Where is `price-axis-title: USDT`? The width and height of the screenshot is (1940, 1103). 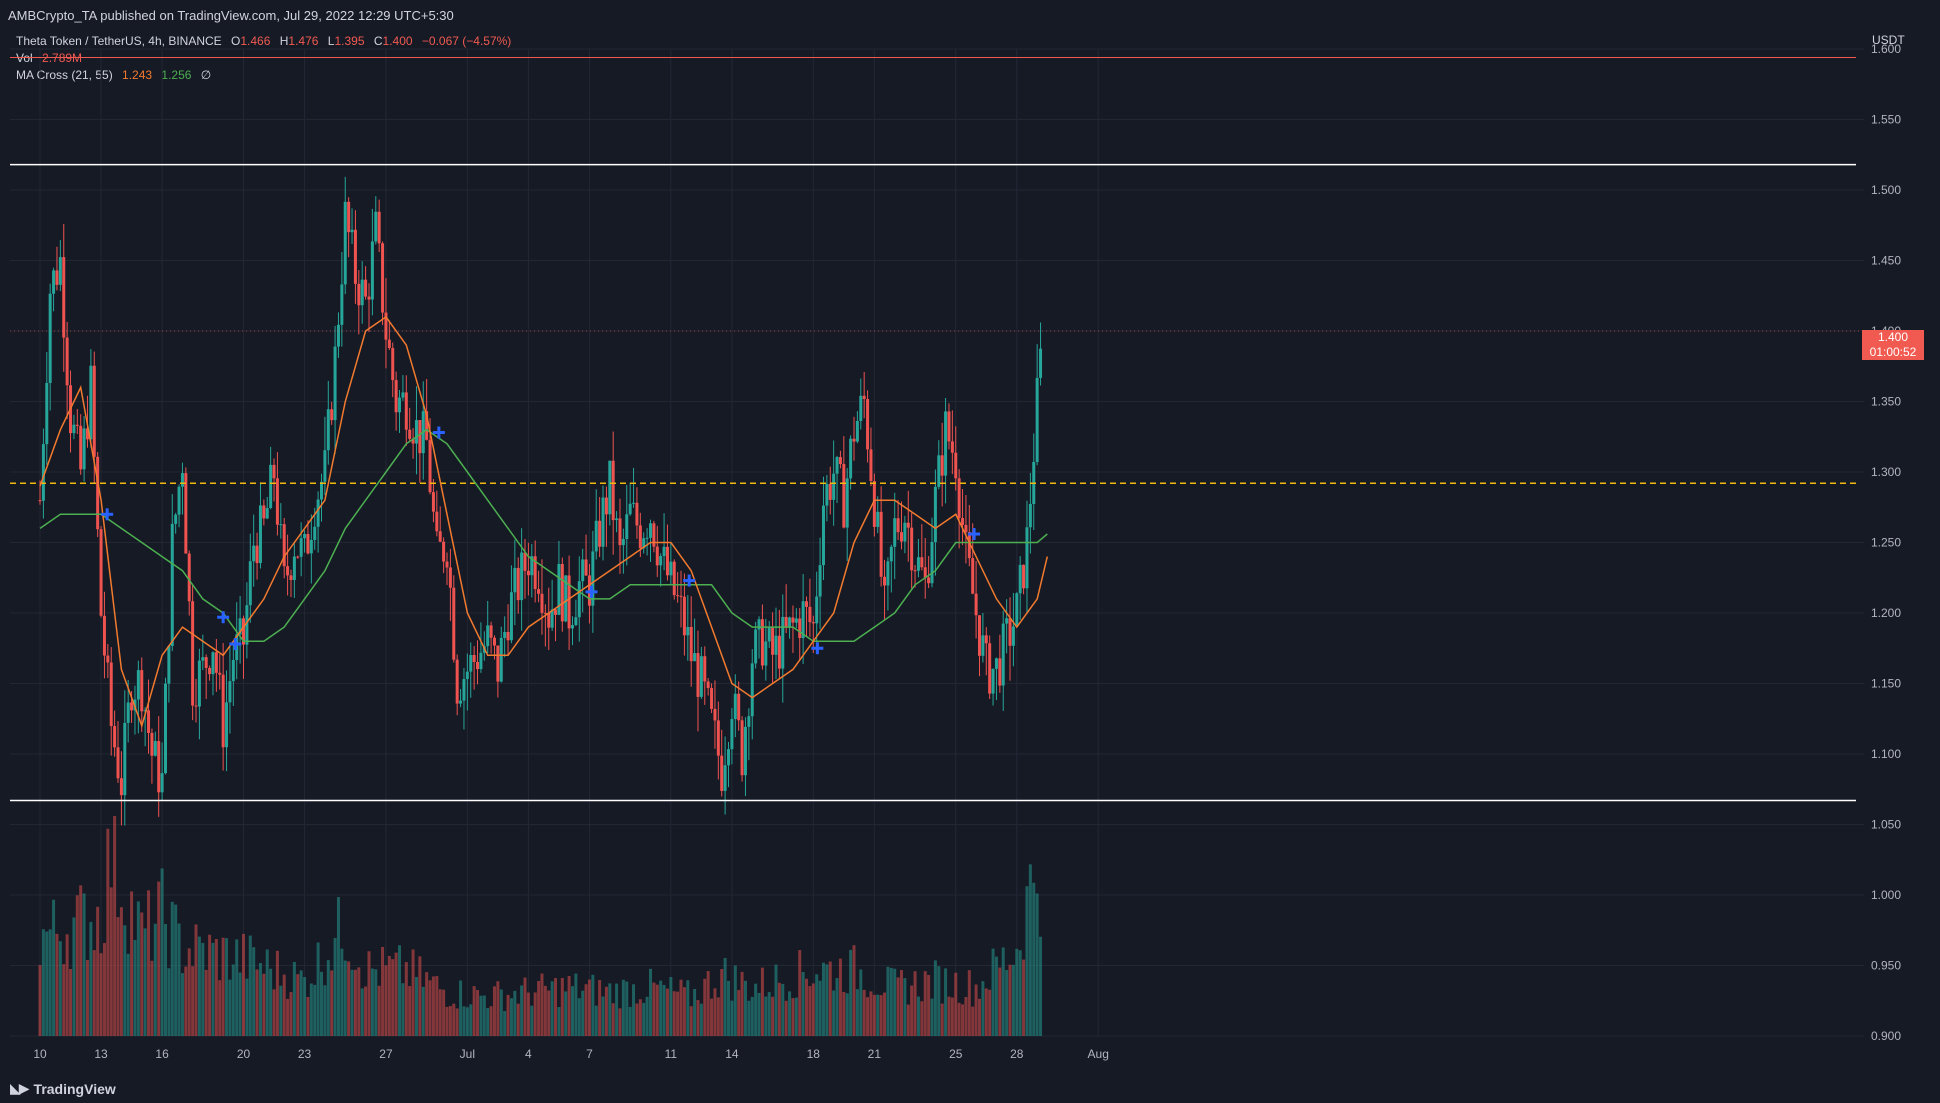 price-axis-title: USDT is located at coordinates (1888, 40).